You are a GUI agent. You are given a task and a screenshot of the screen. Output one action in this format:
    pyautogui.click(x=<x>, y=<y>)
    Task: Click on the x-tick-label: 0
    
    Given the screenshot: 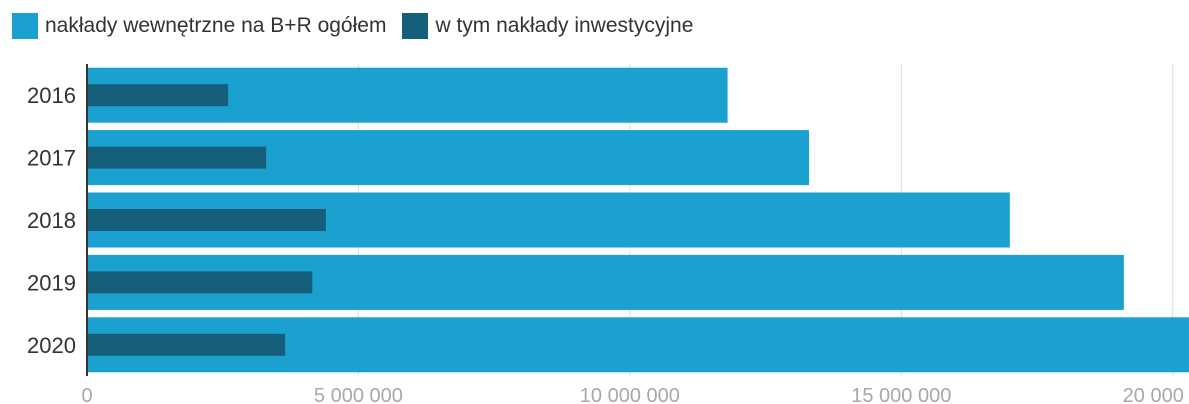 What is the action you would take?
    pyautogui.click(x=86, y=394)
    